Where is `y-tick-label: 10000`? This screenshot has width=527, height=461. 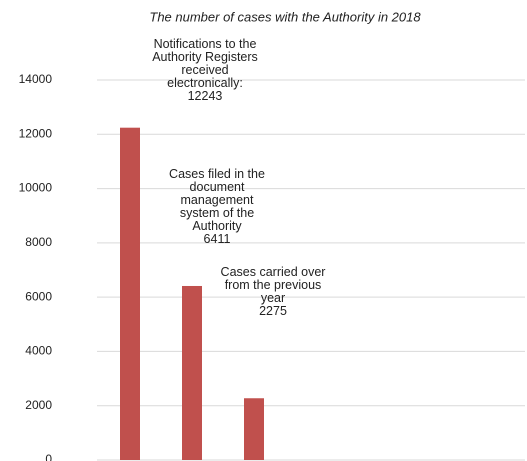
y-tick-label: 10000 is located at coordinates (36, 188).